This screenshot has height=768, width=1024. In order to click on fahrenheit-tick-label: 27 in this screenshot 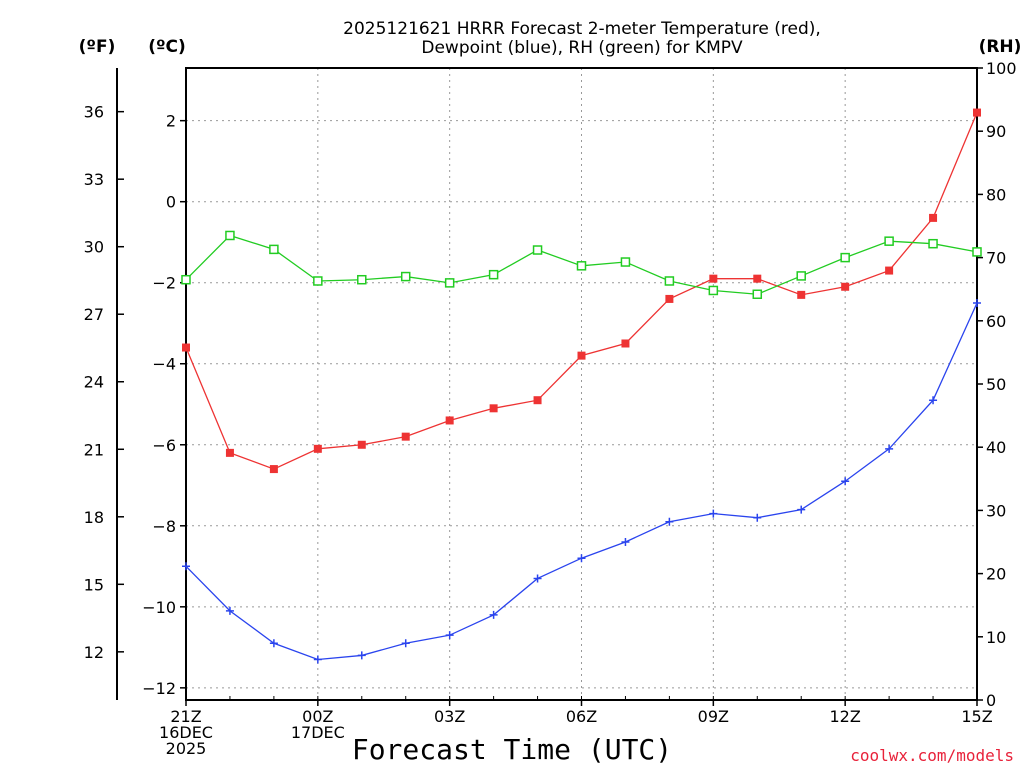, I will do `click(94, 314)`.